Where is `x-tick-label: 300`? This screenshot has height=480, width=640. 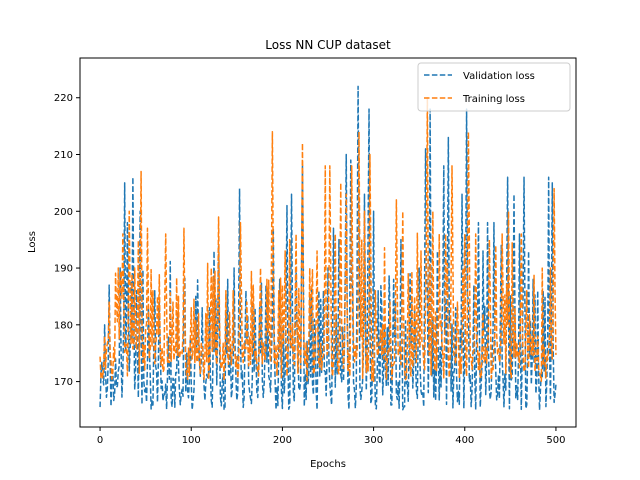
x-tick-label: 300 is located at coordinates (373, 440).